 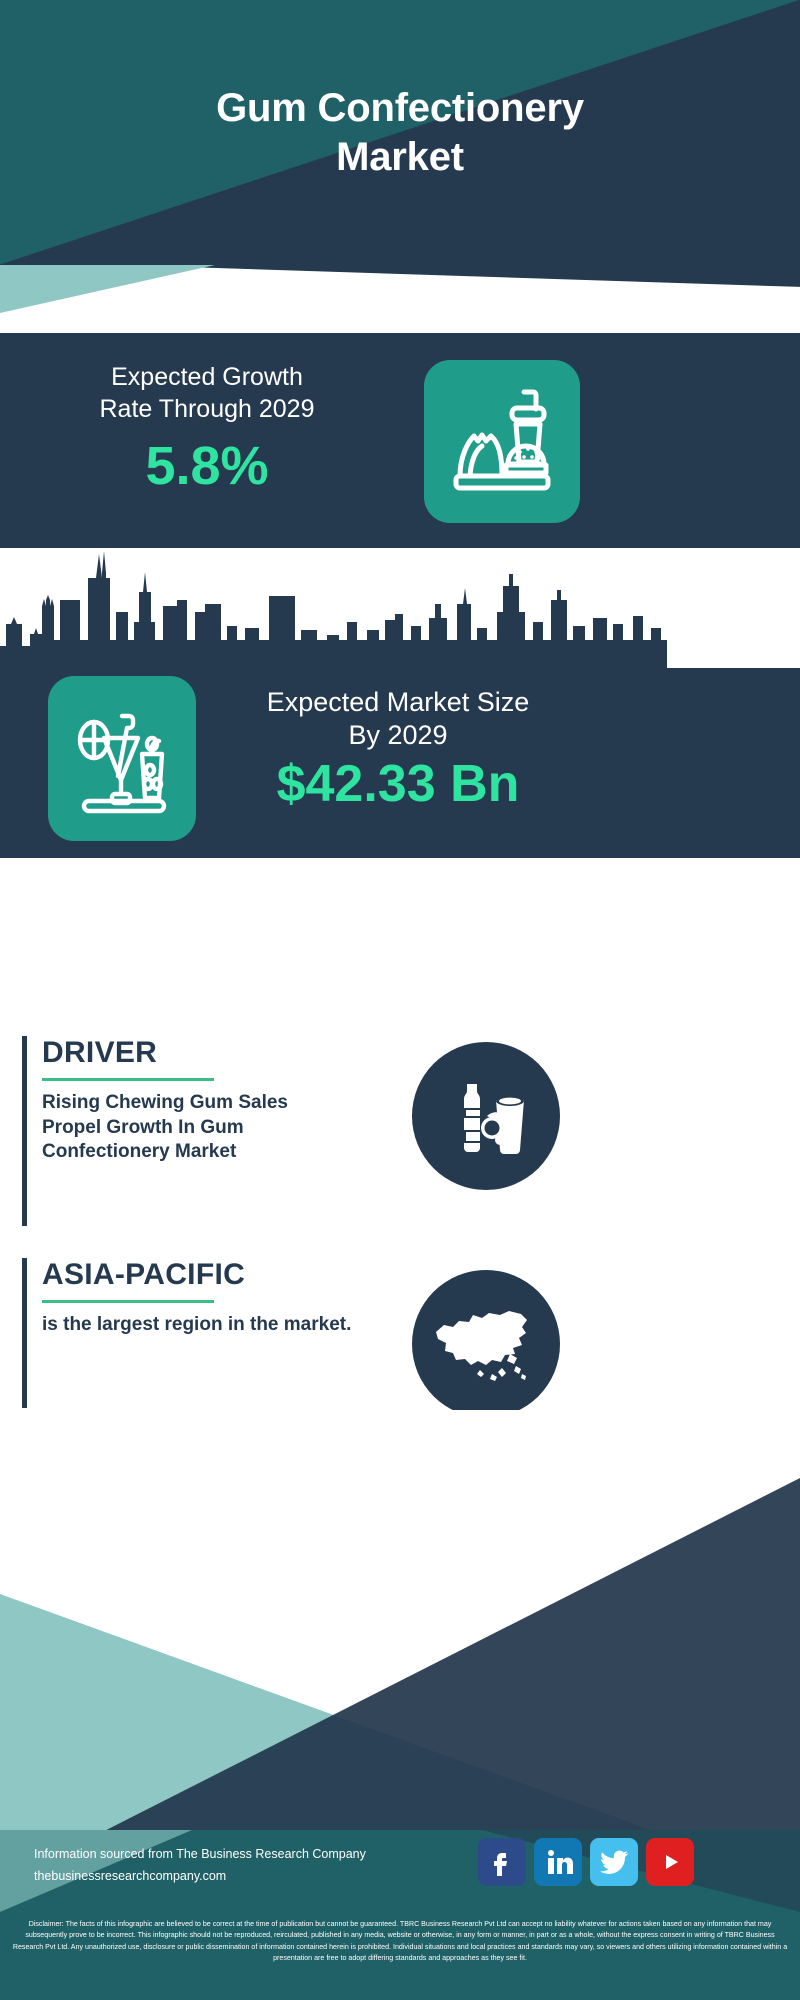 What do you see at coordinates (139, 1152) in the screenshot?
I see `driver-text-line3: Confectionery Market` at bounding box center [139, 1152].